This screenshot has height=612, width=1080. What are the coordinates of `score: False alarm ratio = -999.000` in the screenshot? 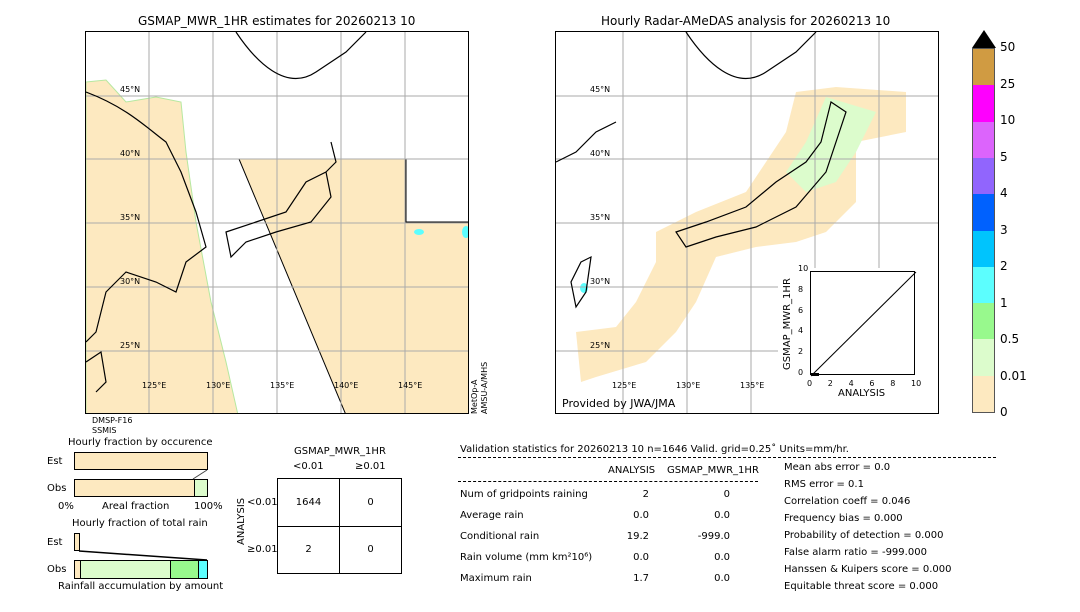 It's located at (855, 552).